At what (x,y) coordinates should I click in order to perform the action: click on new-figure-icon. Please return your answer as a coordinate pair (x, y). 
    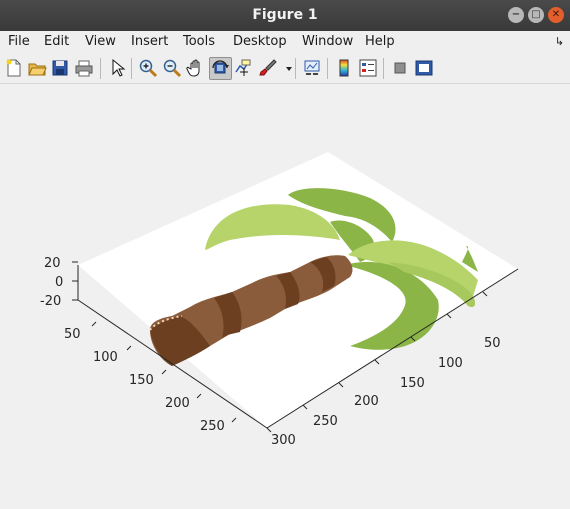
    Looking at the image, I should click on (14, 68).